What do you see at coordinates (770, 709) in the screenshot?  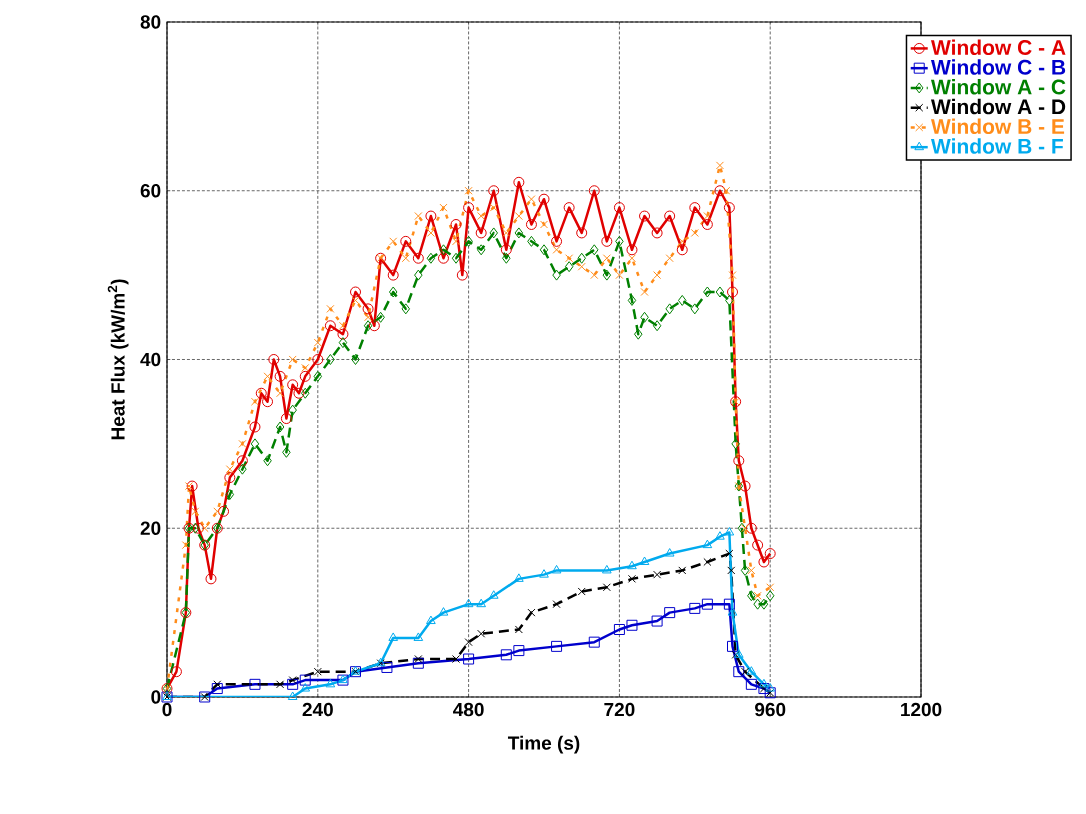 I see `x-tick-label: 960` at bounding box center [770, 709].